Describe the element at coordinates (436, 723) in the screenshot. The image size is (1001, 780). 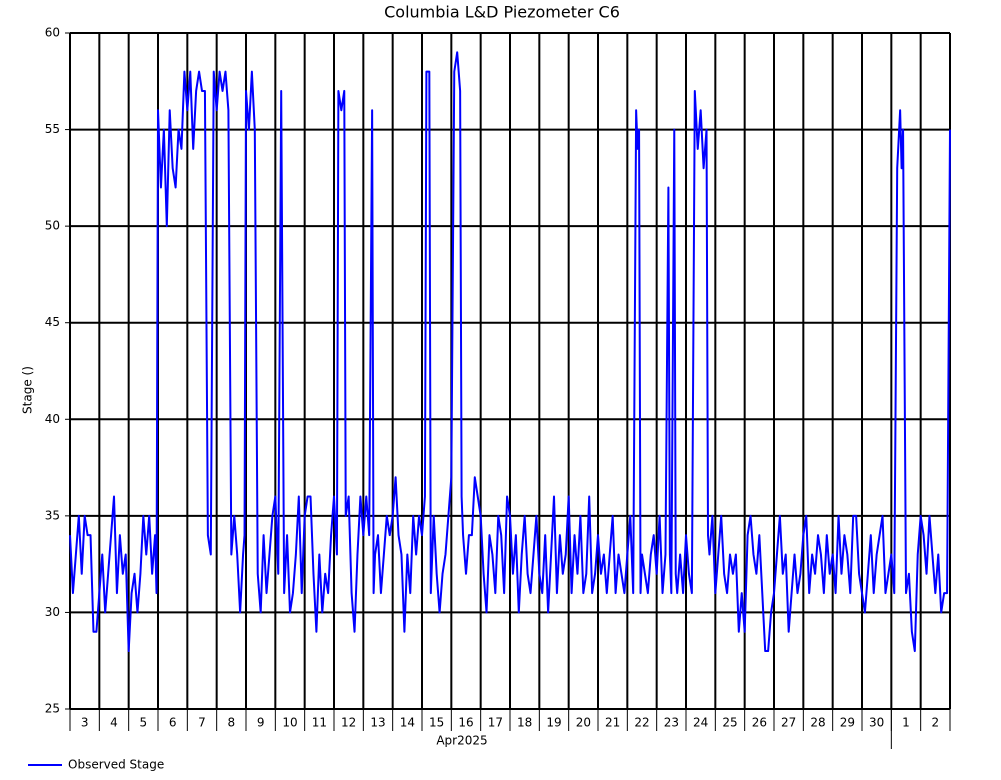
I see `x-tick-label: 15` at that location.